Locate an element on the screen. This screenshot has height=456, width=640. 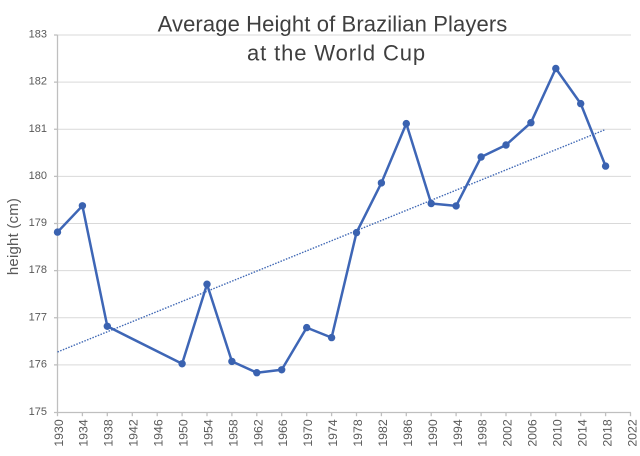
svg-text: 178 is located at coordinates (38, 270).